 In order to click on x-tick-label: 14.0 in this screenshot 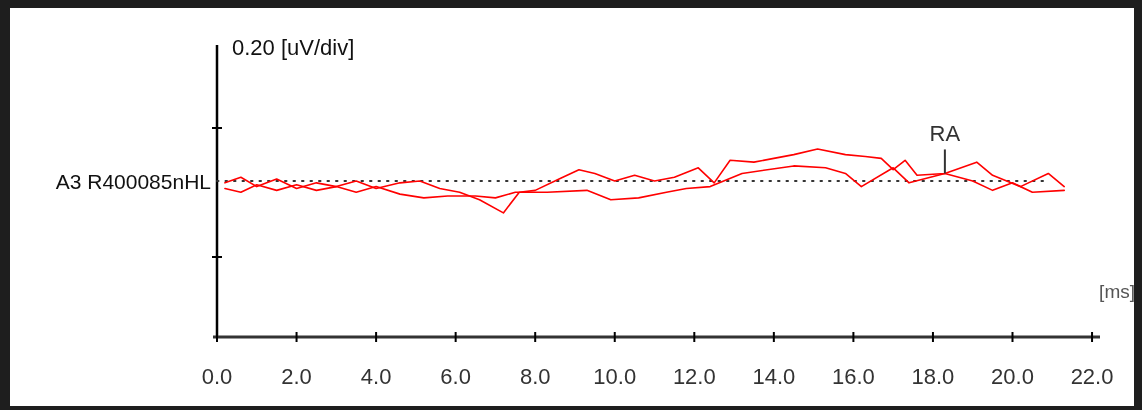, I will do `click(774, 376)`.